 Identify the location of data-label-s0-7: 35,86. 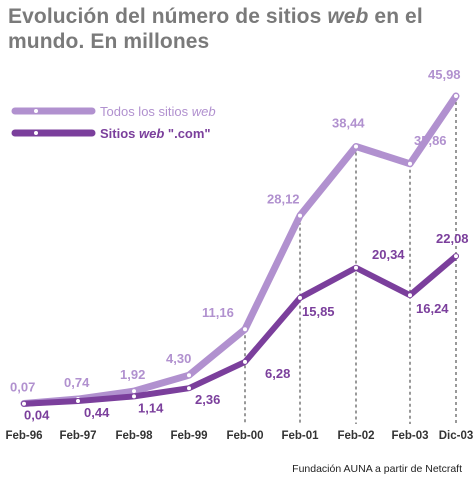
(430, 140).